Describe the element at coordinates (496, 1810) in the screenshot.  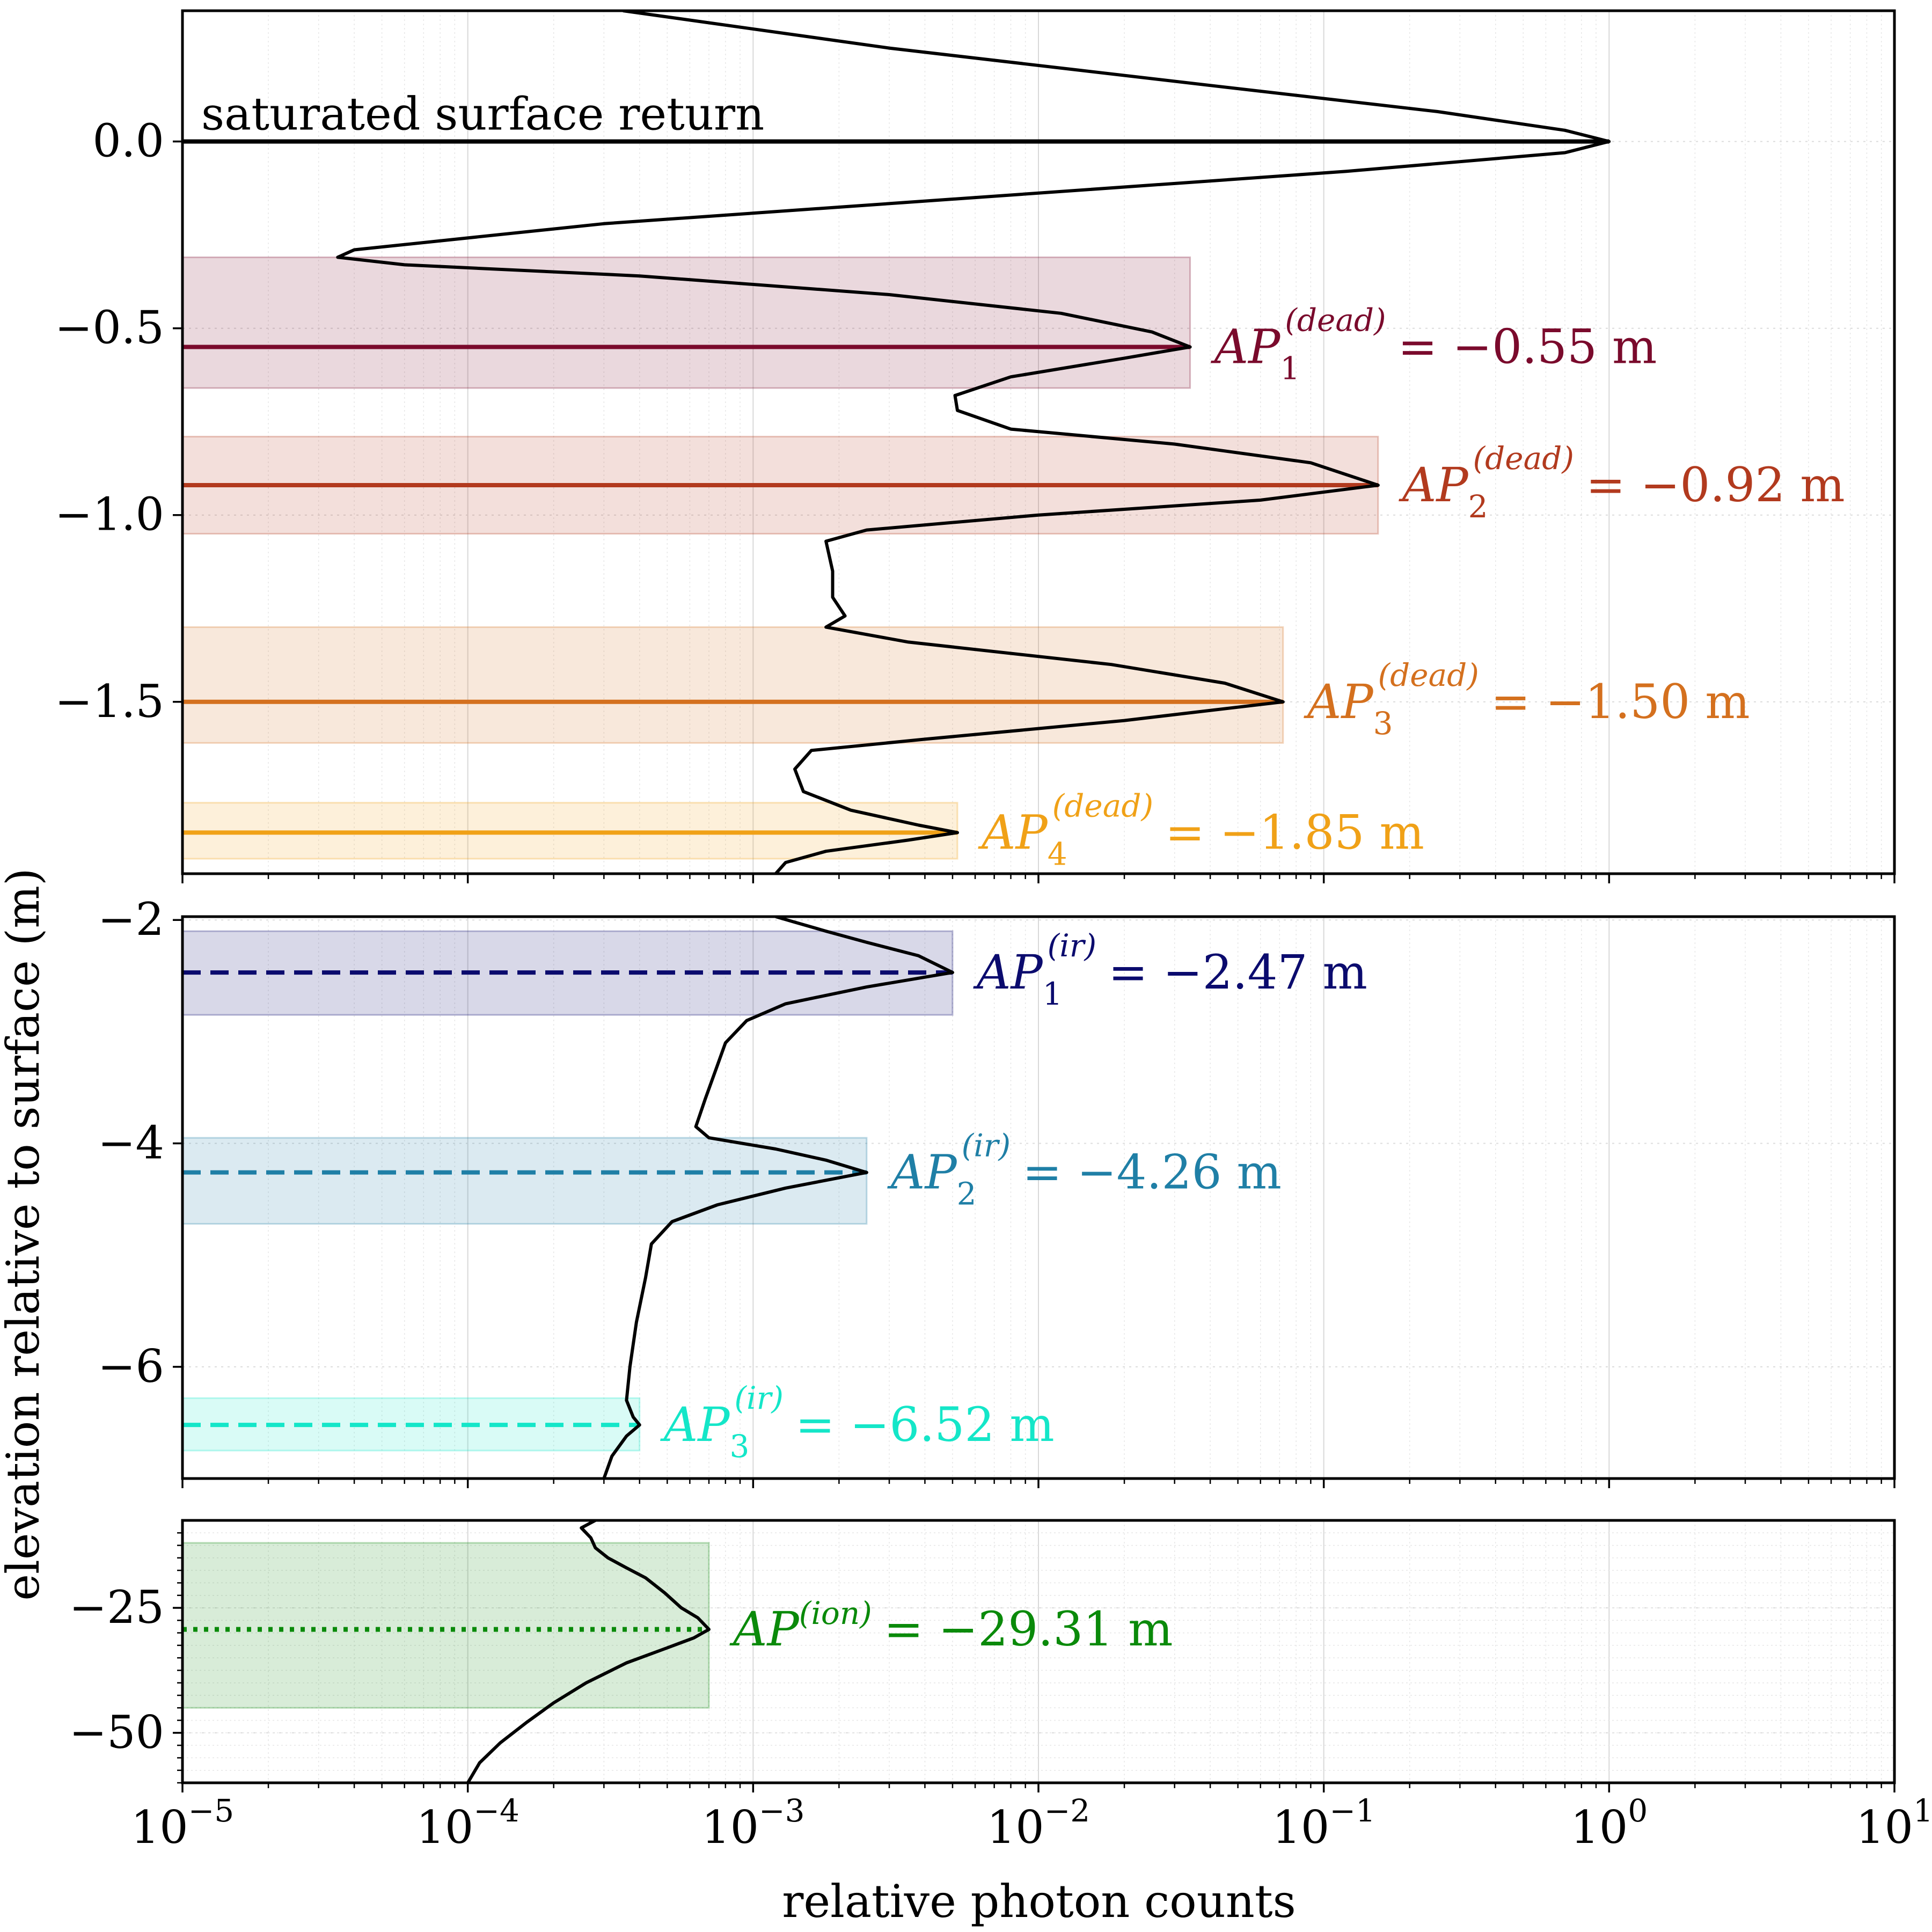
I see `x-tick-exponent: −4` at that location.